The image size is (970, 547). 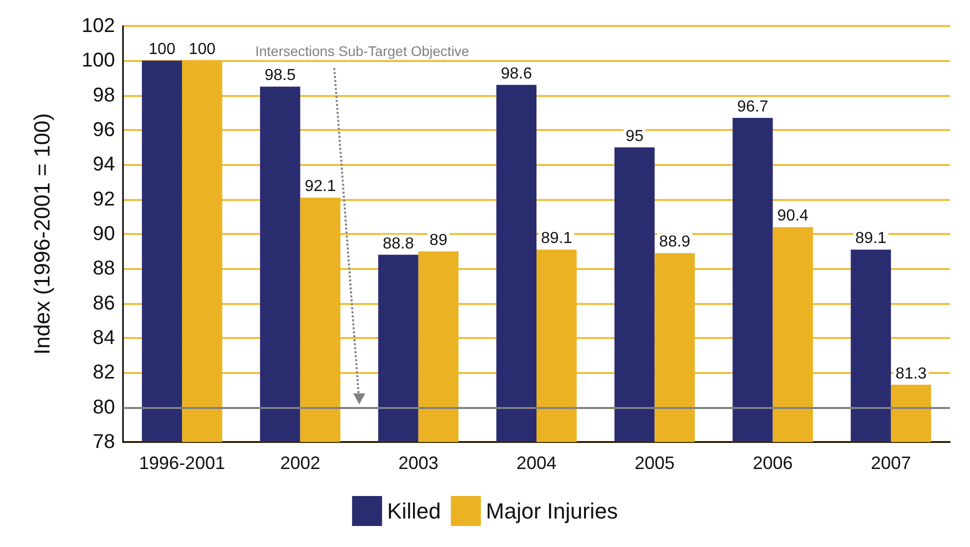 I want to click on y-tick-label: 96, so click(x=103, y=130).